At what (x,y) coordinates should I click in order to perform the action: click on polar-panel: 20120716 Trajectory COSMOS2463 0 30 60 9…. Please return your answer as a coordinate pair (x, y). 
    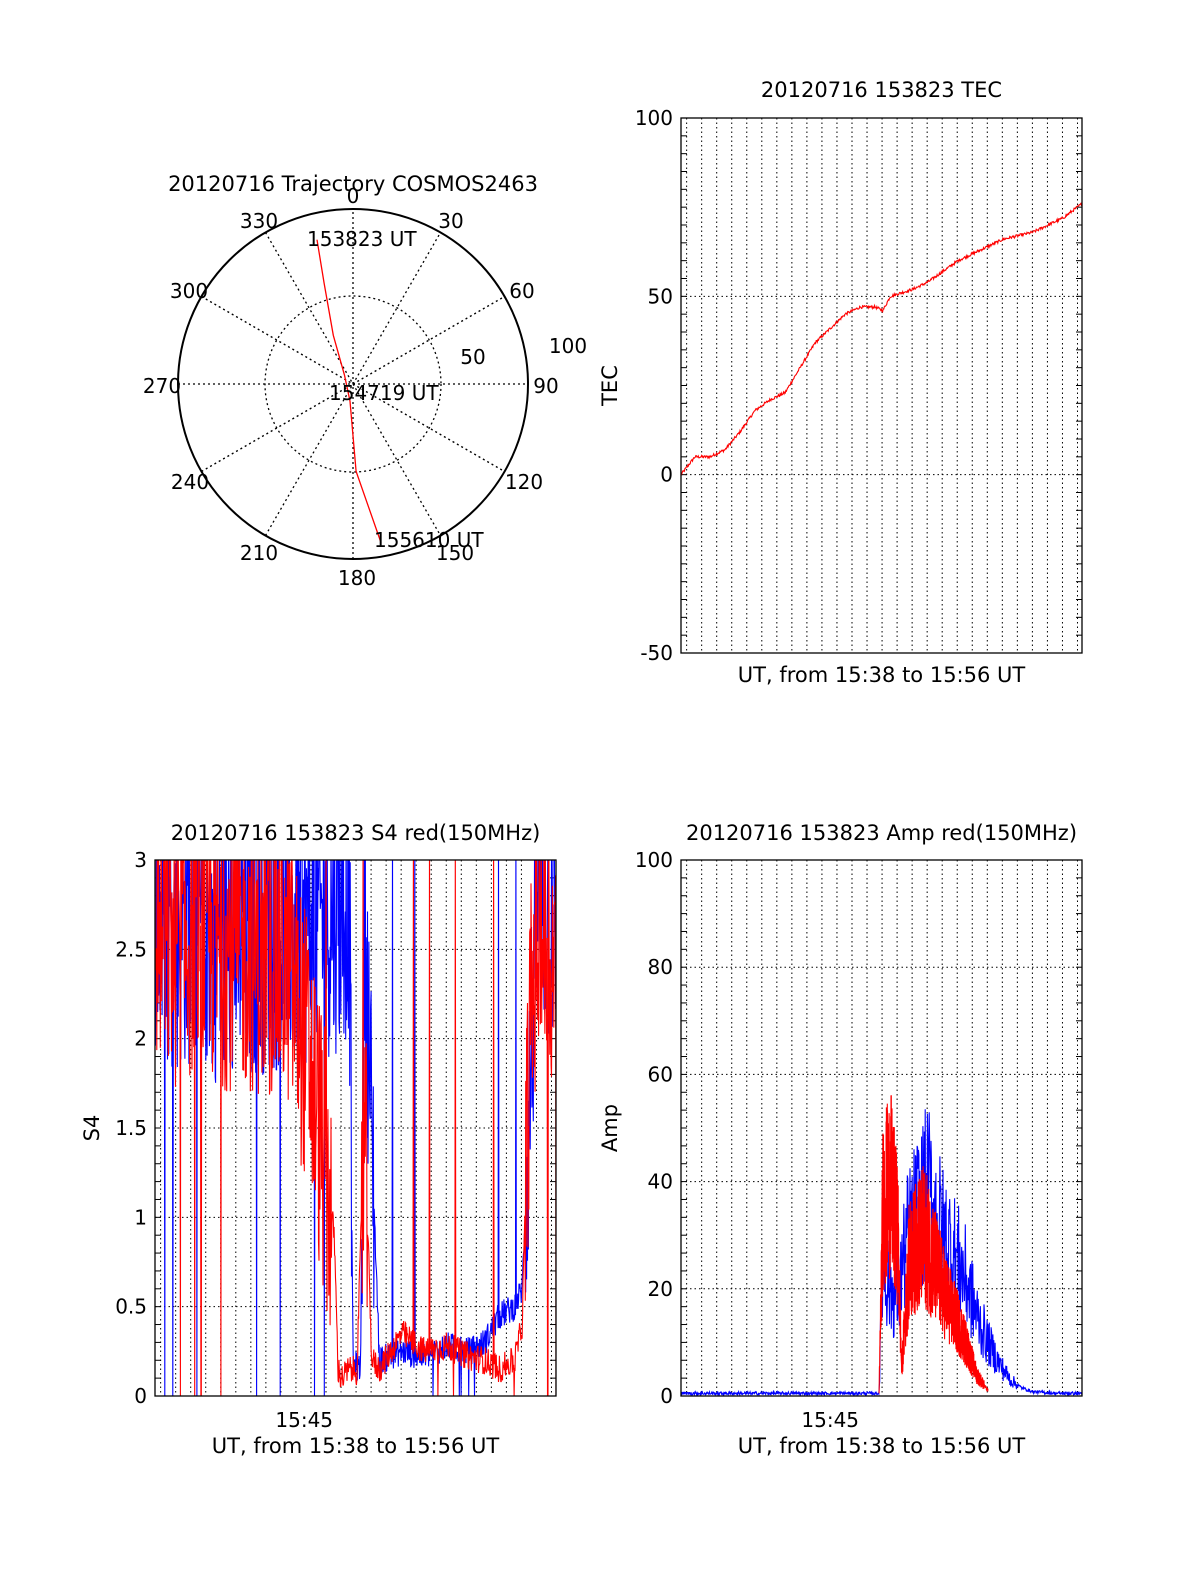
    Looking at the image, I should click on (365, 381).